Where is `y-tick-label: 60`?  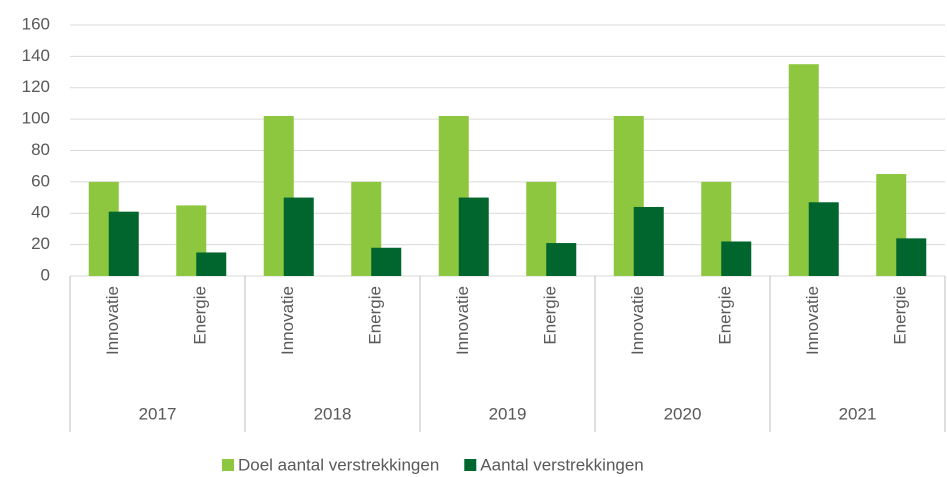 y-tick-label: 60 is located at coordinates (40, 180).